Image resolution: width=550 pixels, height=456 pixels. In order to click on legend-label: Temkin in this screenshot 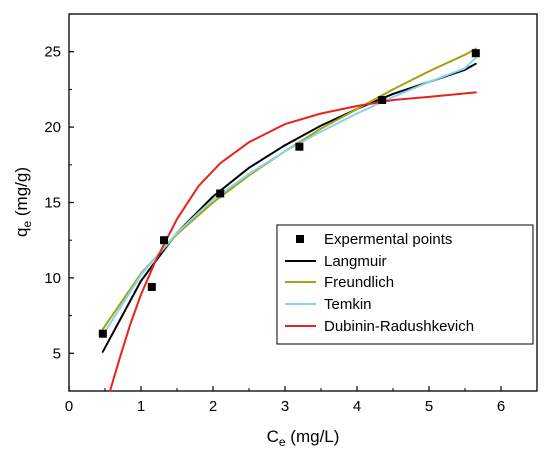, I will do `click(348, 304)`.